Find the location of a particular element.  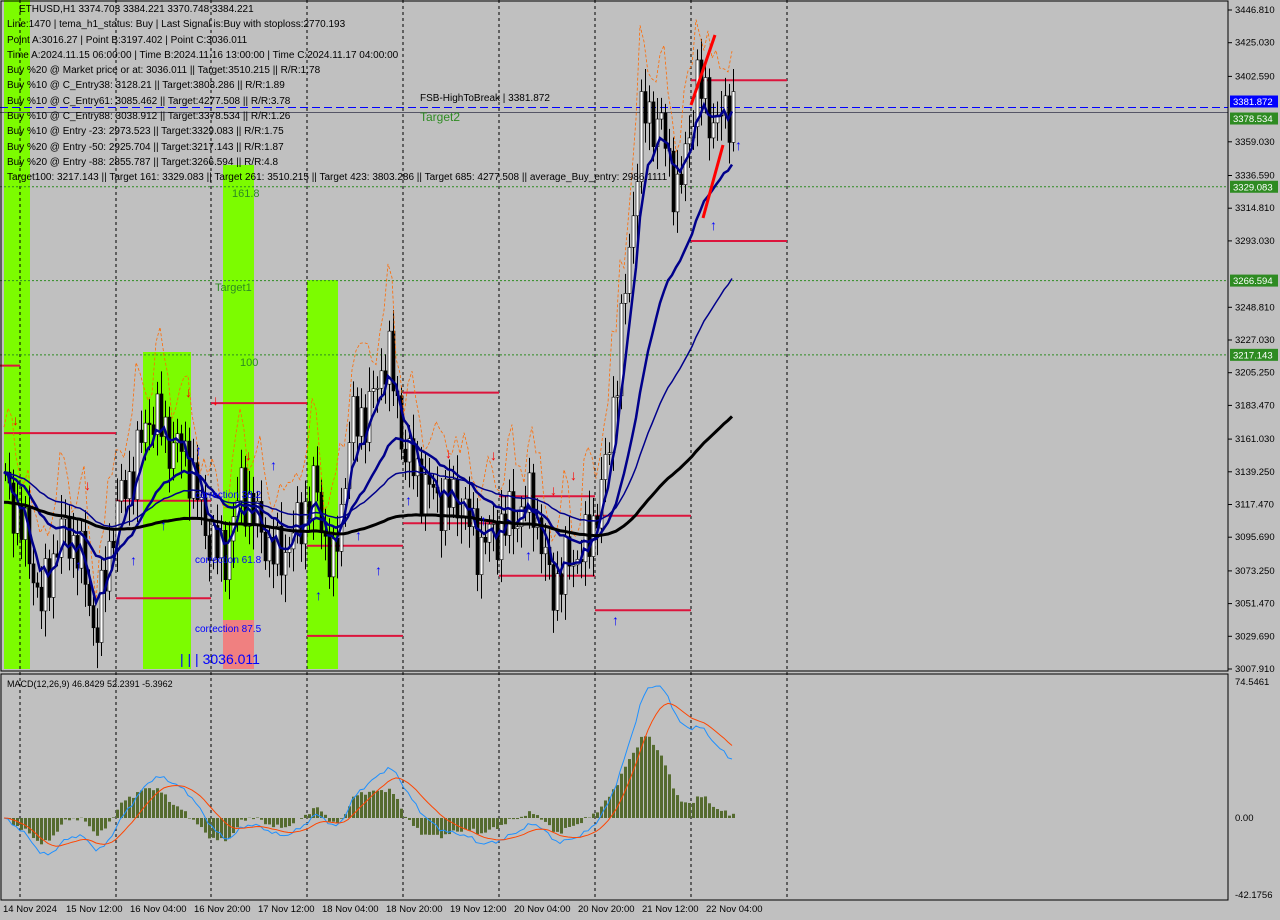

time-tick: 22 Nov 04:00 is located at coordinates (734, 909).